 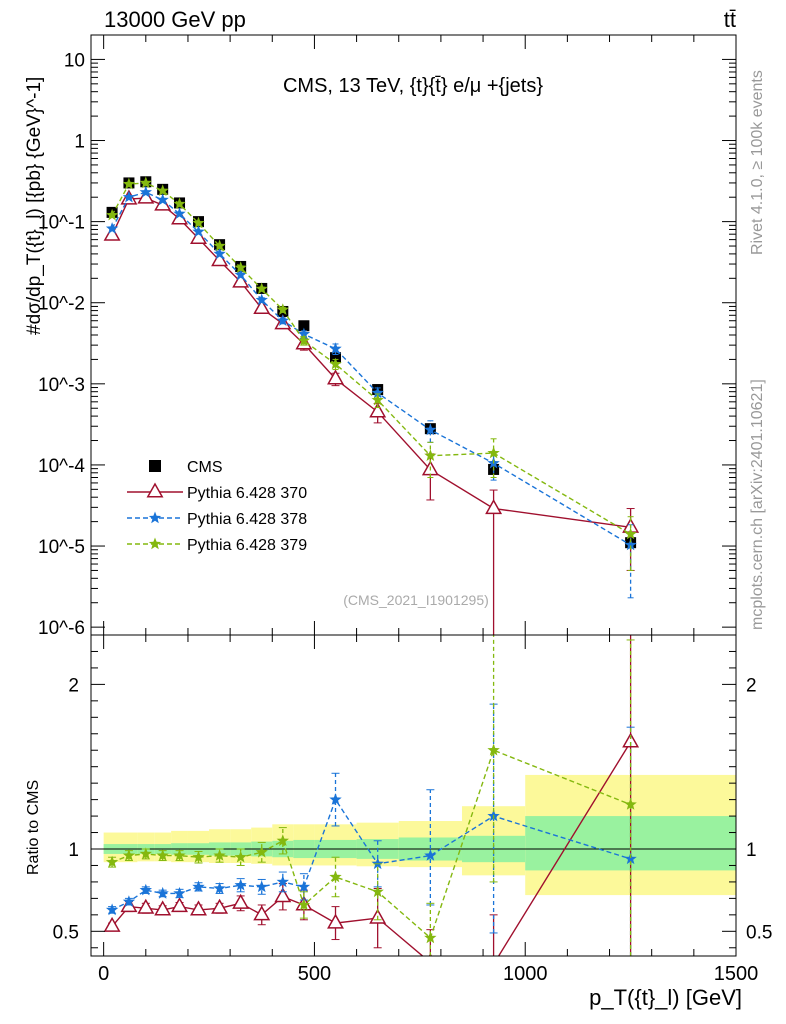 I want to click on y-tick-label: 10, so click(x=74, y=60).